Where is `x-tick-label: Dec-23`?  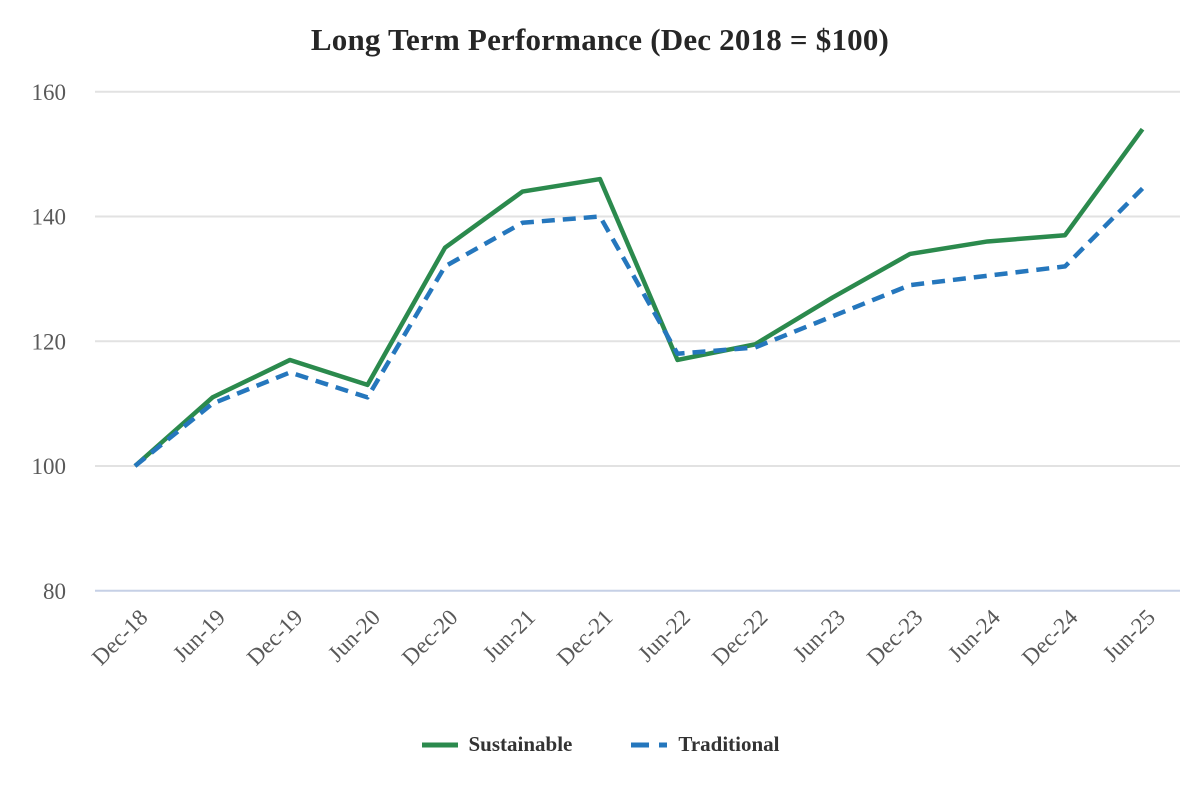
x-tick-label: Dec-23 is located at coordinates (895, 638).